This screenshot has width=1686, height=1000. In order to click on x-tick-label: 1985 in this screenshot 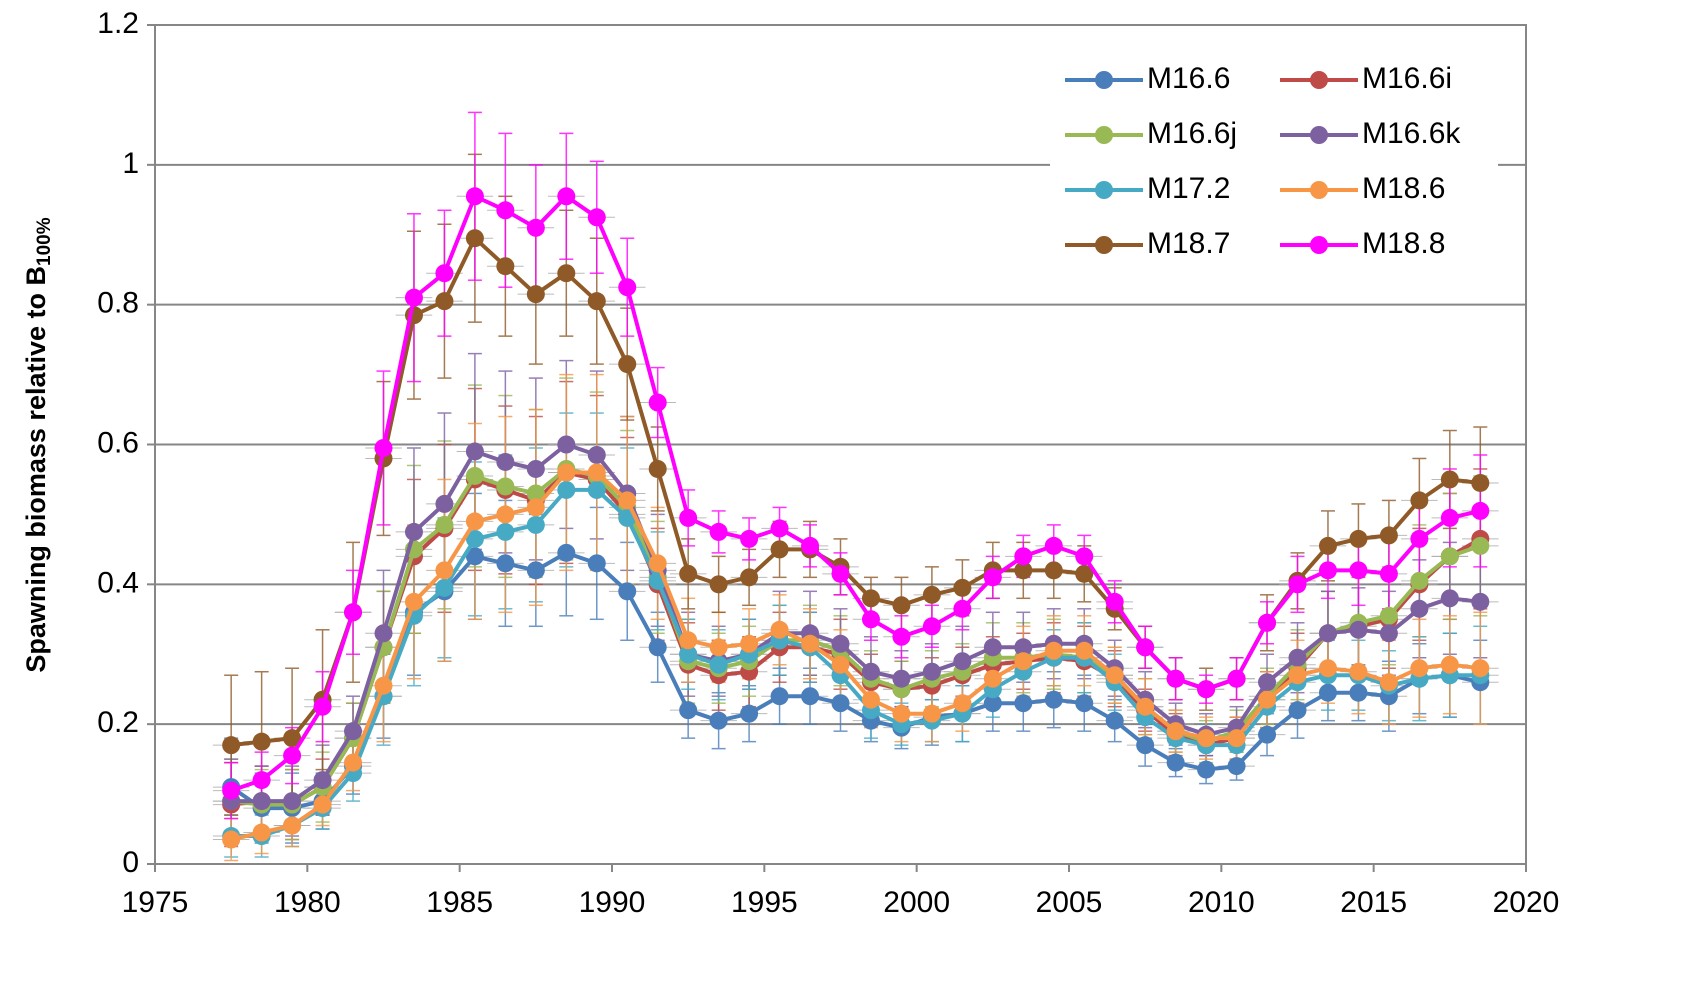, I will do `click(459, 902)`.